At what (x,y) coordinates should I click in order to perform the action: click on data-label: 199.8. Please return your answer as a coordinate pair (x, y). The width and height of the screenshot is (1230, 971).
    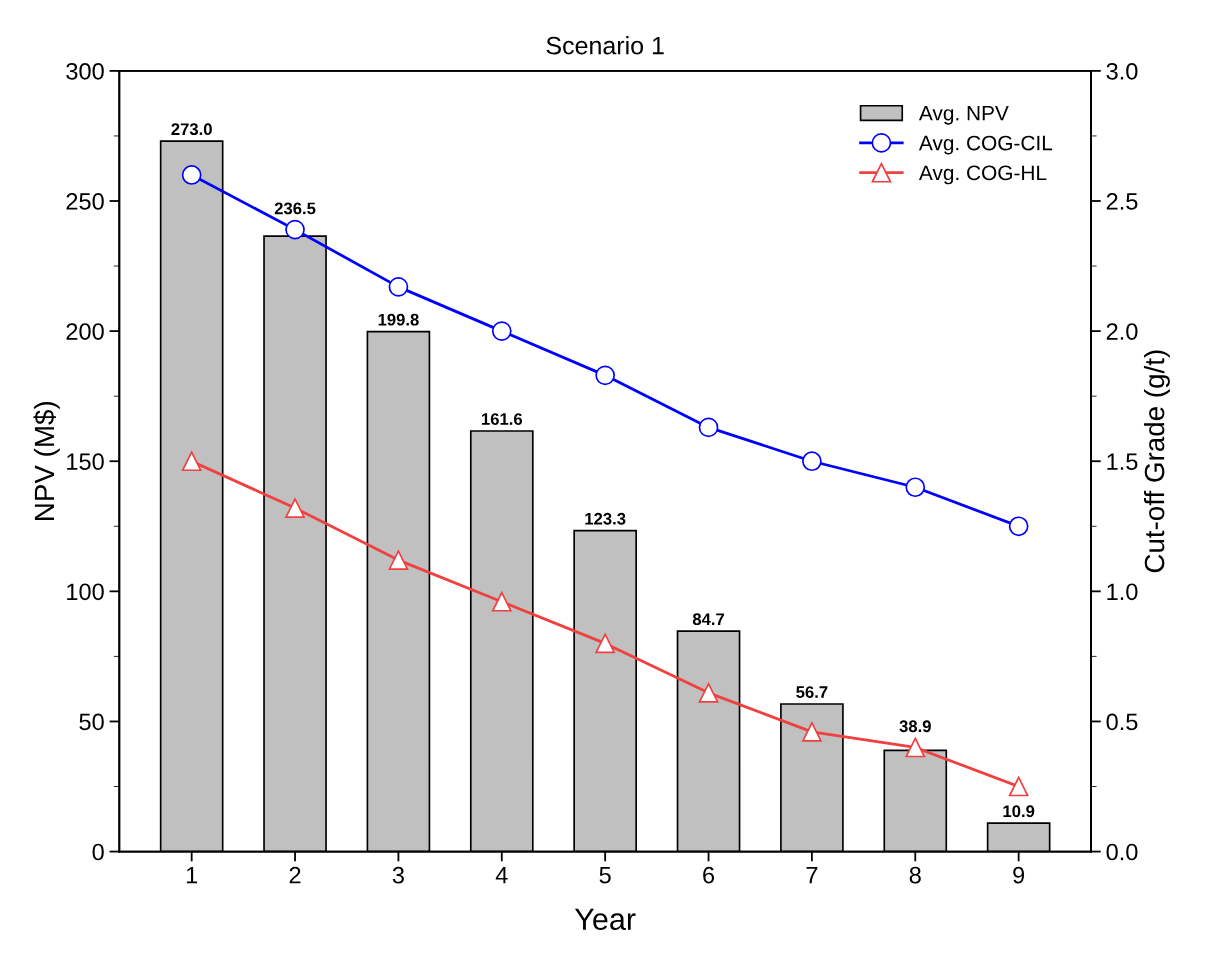
    Looking at the image, I should click on (398, 319).